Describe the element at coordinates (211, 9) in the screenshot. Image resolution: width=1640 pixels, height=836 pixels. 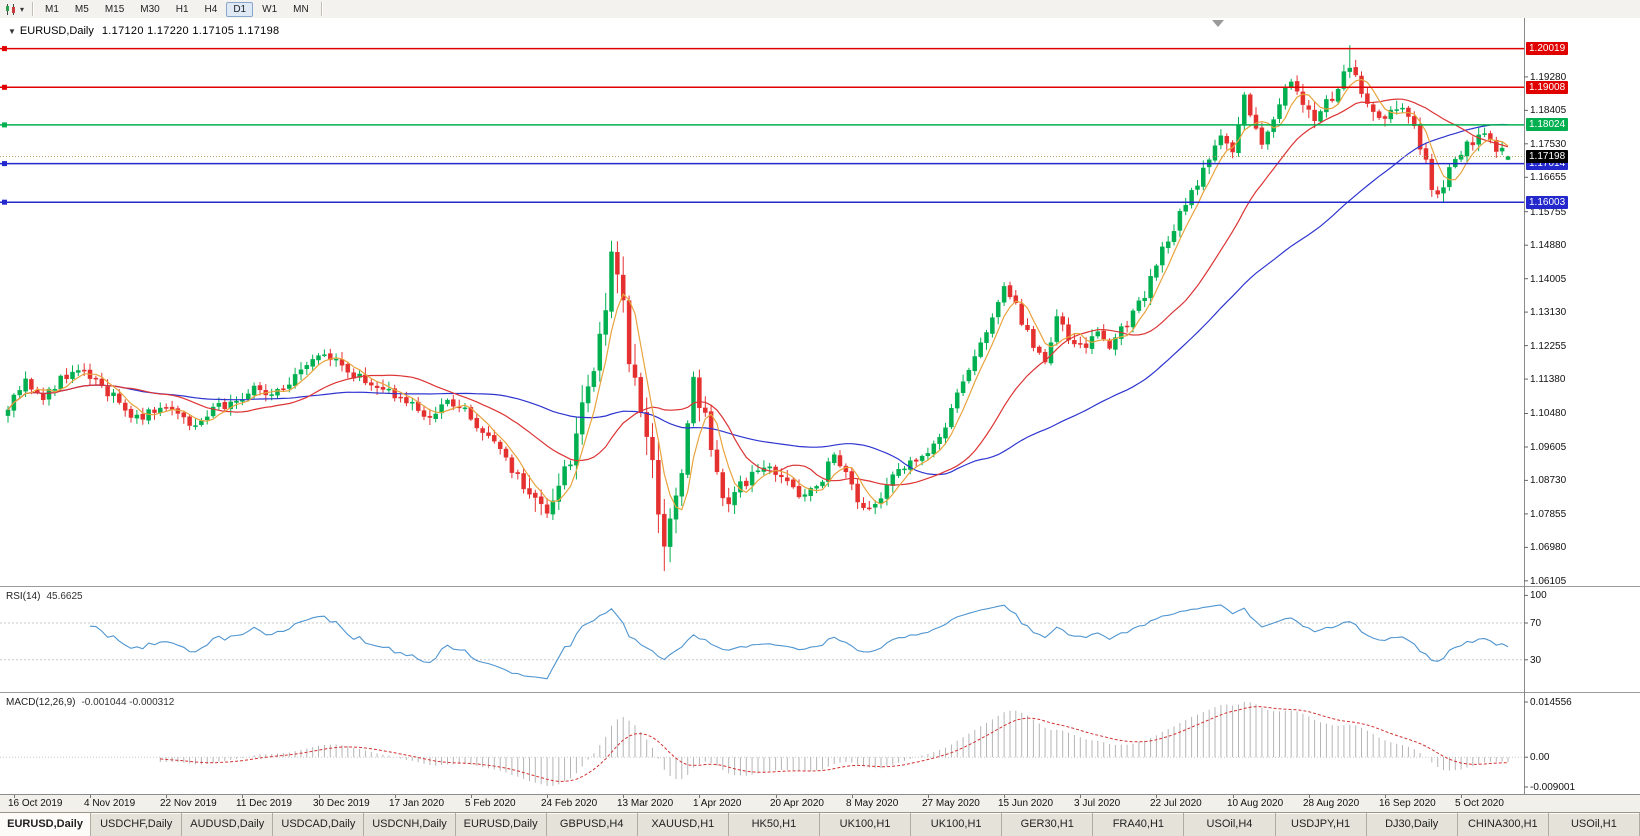
I see `timeframe-button-h4: H4` at that location.